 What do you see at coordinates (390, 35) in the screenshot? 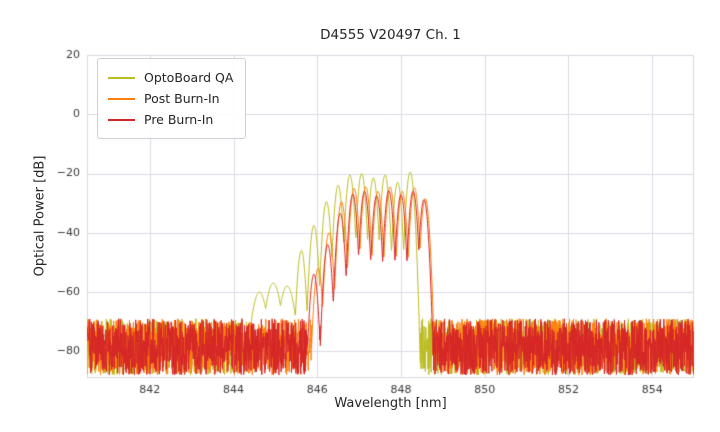
I see `chart-title: D4555 V20497 Ch. 1` at bounding box center [390, 35].